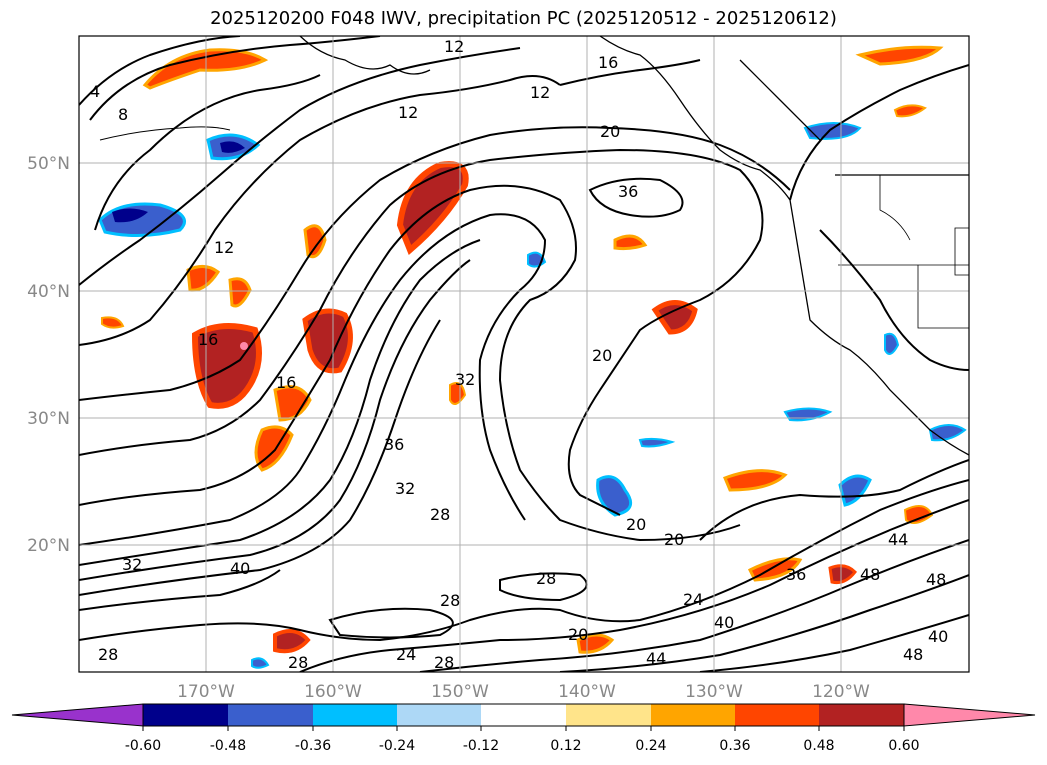 The height and width of the screenshot is (765, 1047). I want to click on lat-label: 50°N, so click(48, 164).